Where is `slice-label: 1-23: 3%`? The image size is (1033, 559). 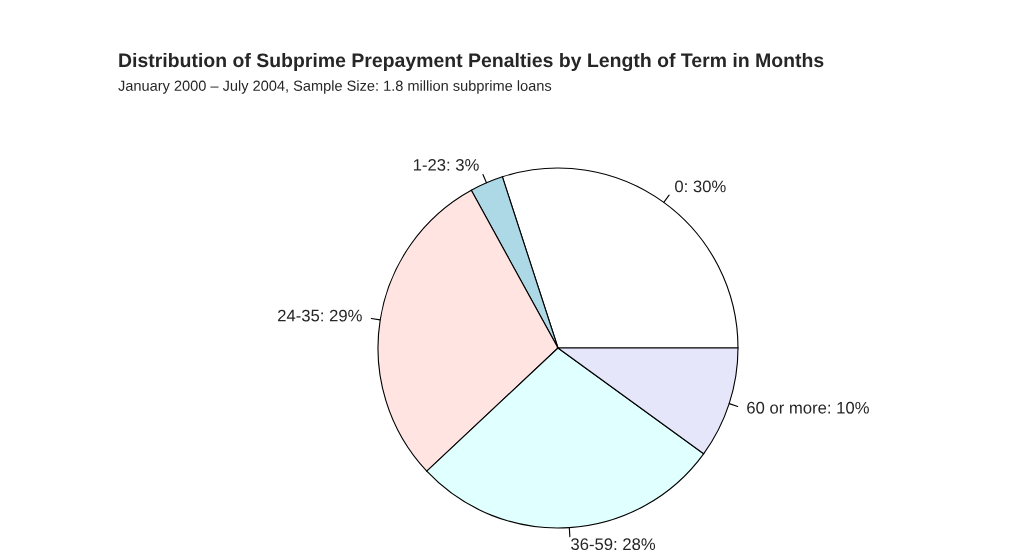 slice-label: 1-23: 3% is located at coordinates (446, 164).